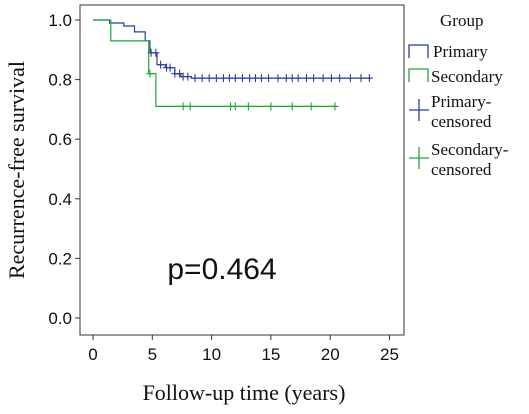  Describe the element at coordinates (60, 20) in the screenshot. I see `y-tick-label: 1.0` at that location.